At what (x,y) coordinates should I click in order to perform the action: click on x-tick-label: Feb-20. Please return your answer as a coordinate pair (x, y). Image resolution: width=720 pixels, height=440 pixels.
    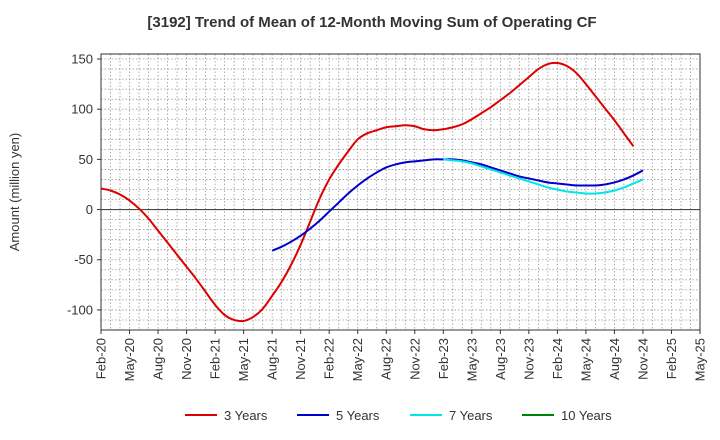
    Looking at the image, I should click on (101, 358).